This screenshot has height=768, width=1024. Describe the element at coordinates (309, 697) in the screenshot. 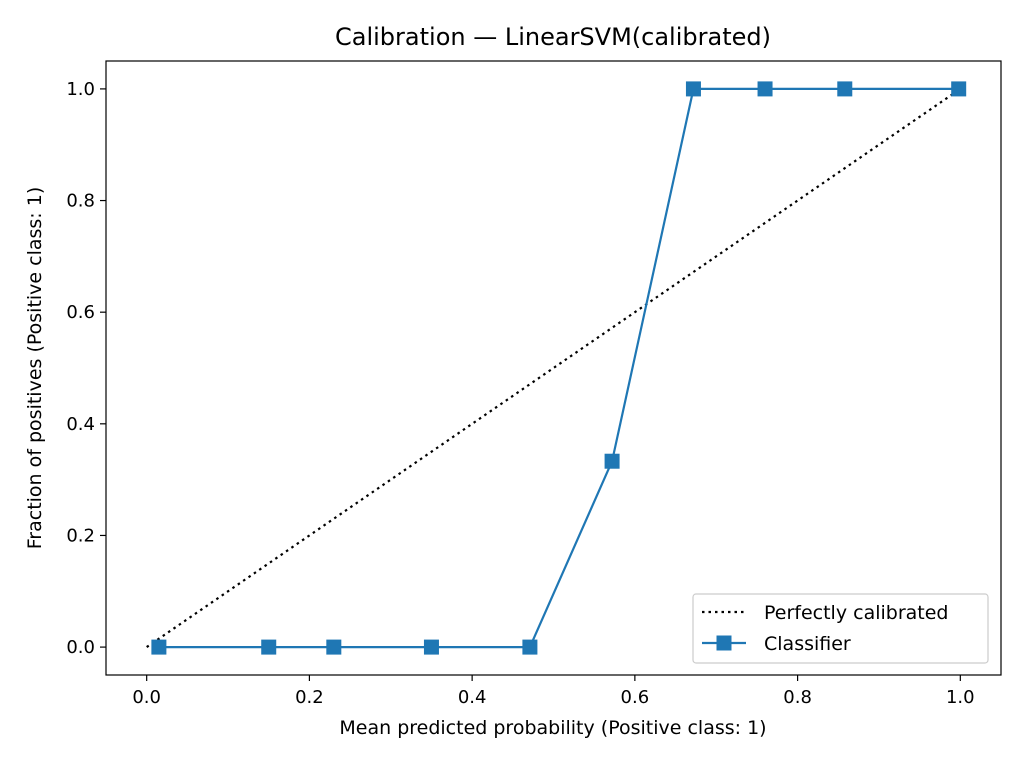

I see `x-tick-label: 0.2` at that location.